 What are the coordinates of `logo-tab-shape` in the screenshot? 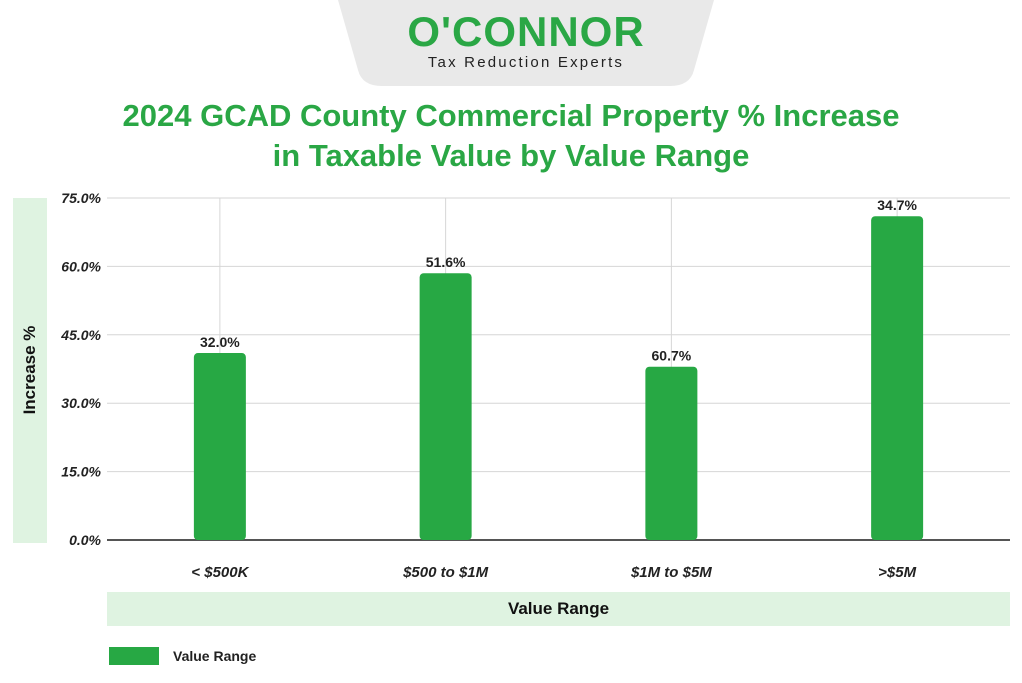 It's located at (526, 43).